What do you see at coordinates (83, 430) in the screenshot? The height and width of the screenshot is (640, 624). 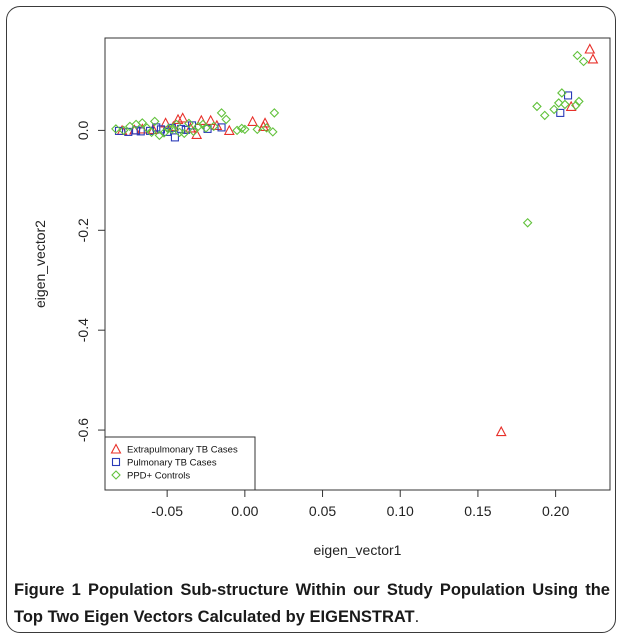 I see `y-tick-label: -0.6` at bounding box center [83, 430].